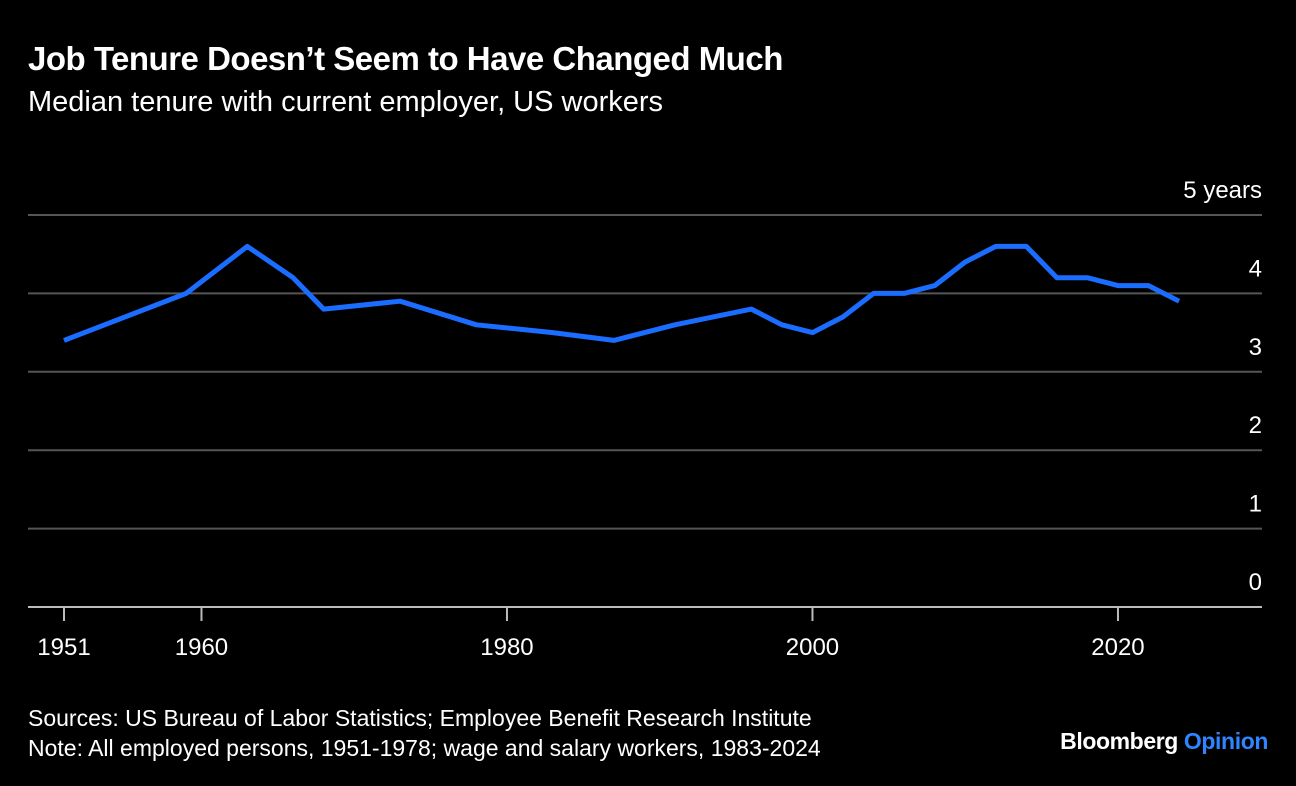 This screenshot has height=786, width=1296. I want to click on y-tick-label: 5 years, so click(1222, 190).